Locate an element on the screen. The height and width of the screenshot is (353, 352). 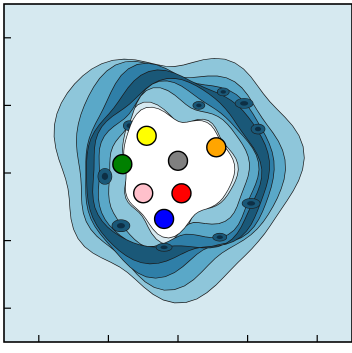
scatter-points is located at coordinates (169, 177).